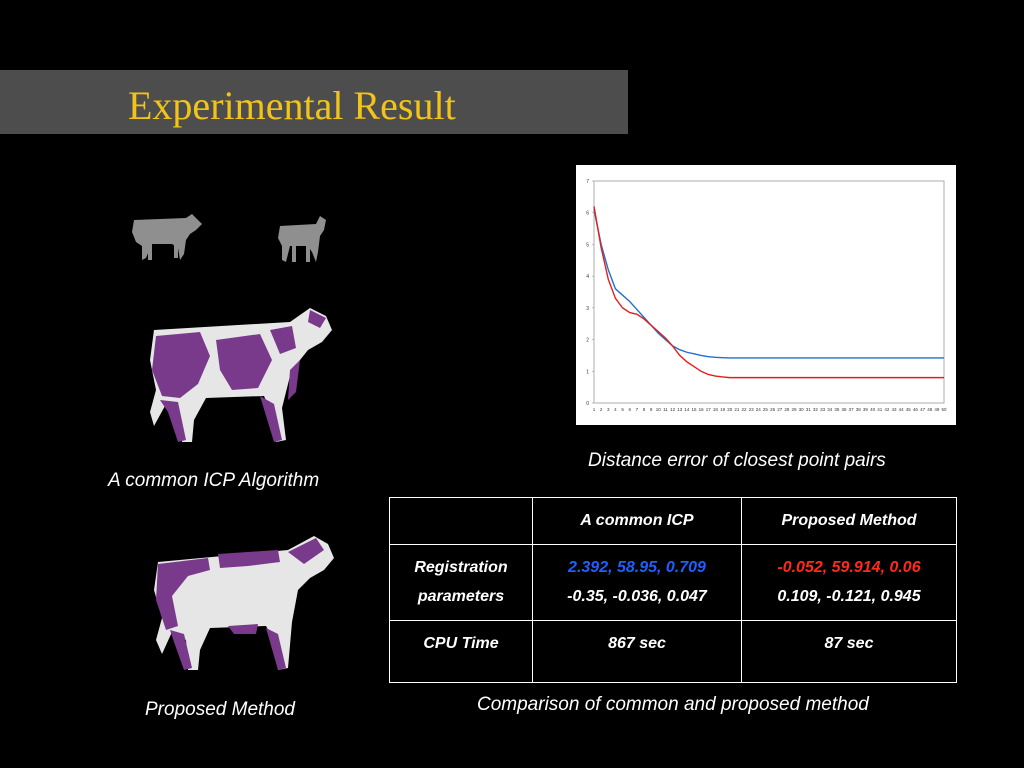 This screenshot has height=768, width=1024. Describe the element at coordinates (214, 480) in the screenshot. I see `icp-caption: A common ICP Algorithm` at that location.